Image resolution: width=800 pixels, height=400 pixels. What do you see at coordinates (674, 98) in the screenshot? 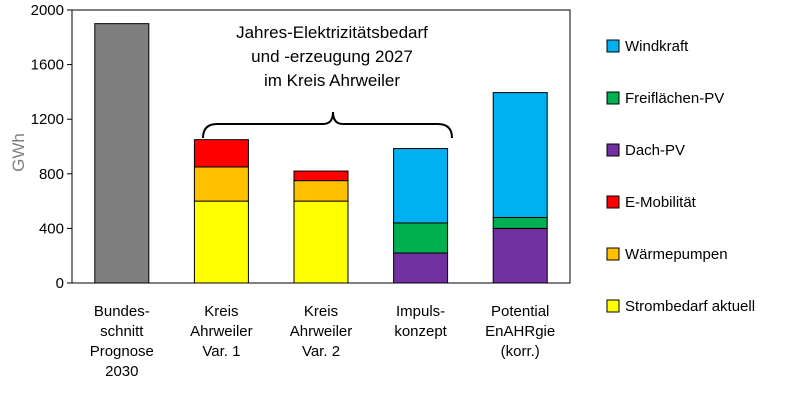
I see `legend-label: Freiflächen-PV` at bounding box center [674, 98].